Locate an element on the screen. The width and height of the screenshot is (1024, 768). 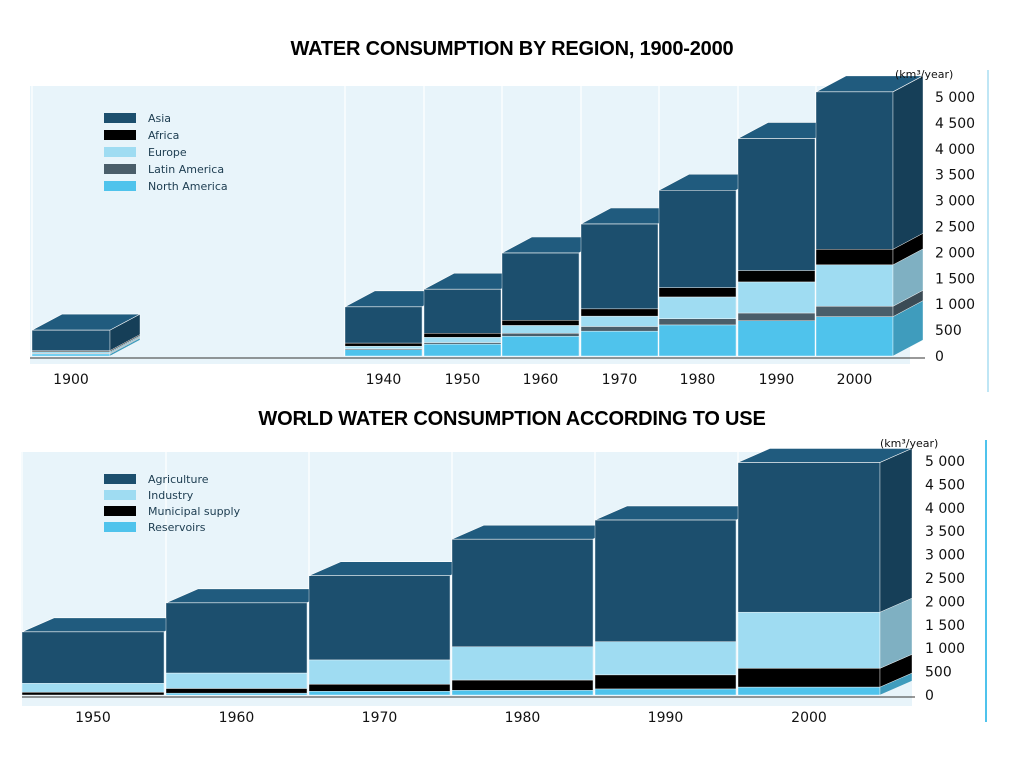
bar-segment-asia-1990 is located at coordinates (776, 204).